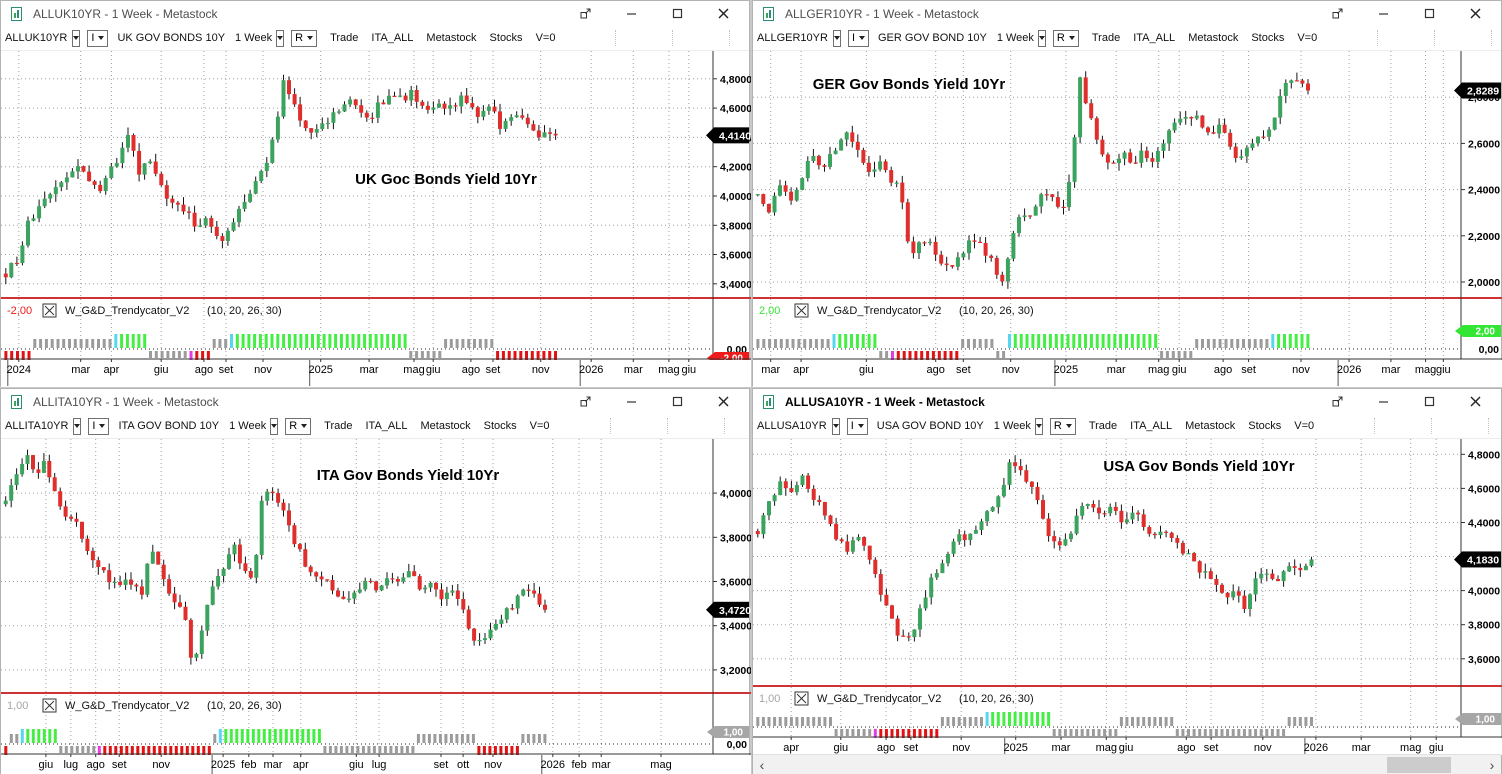 The width and height of the screenshot is (1502, 774). Describe the element at coordinates (762, 765) in the screenshot. I see `scroll-left-arrow: ‹` at that location.